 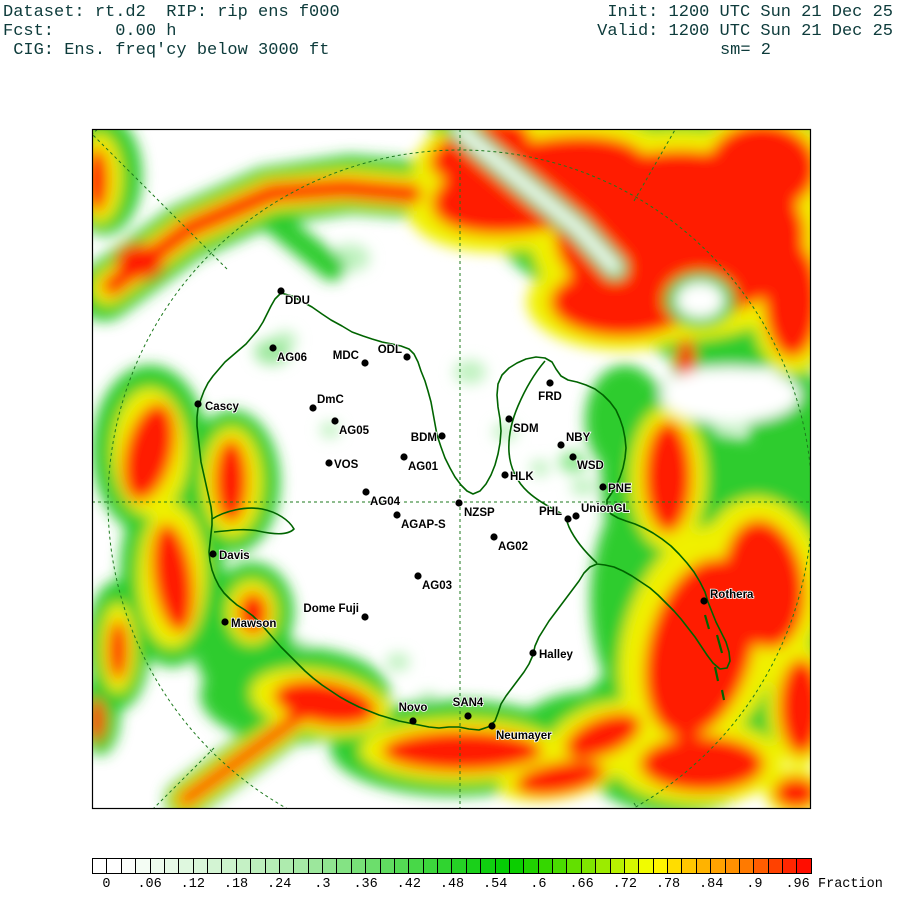 I want to click on station-AG04: AG04, so click(x=381, y=498).